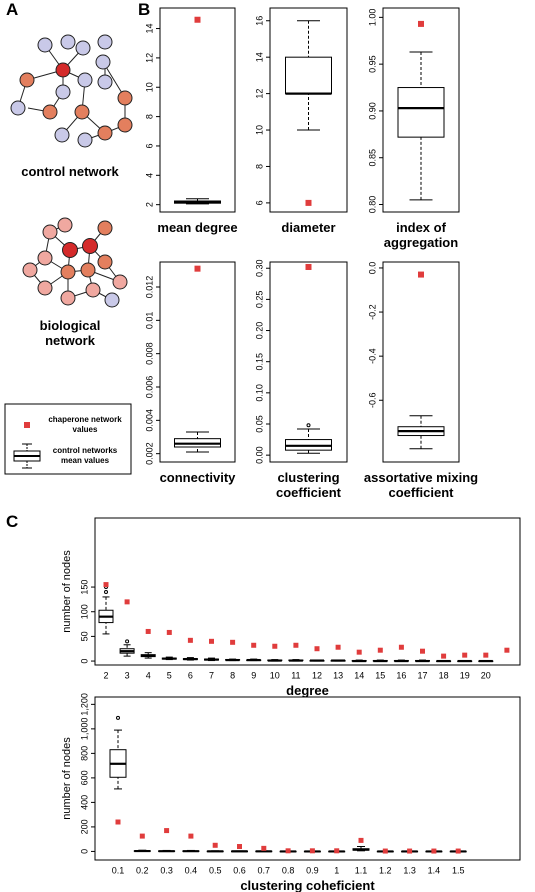 Image resolution: width=535 pixels, height=892 pixels. Describe the element at coordinates (275, 675) in the screenshot. I see `x-tick-label: 10` at that location.